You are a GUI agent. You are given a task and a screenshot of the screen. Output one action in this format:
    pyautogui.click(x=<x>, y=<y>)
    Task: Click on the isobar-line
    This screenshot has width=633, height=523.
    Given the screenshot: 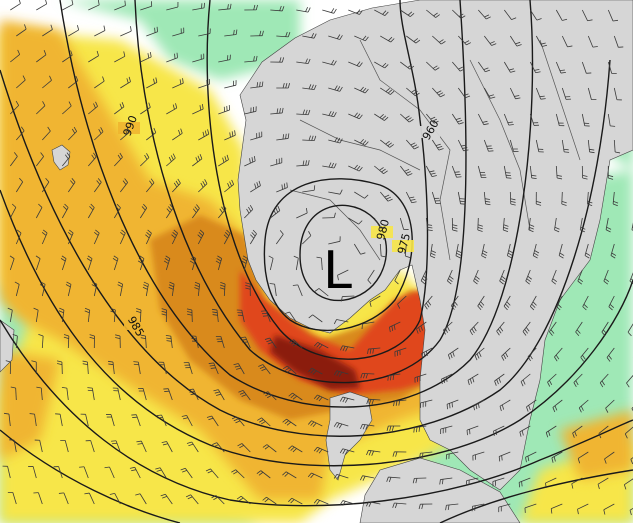 What is the action you would take?
    pyautogui.click(x=343, y=253)
    